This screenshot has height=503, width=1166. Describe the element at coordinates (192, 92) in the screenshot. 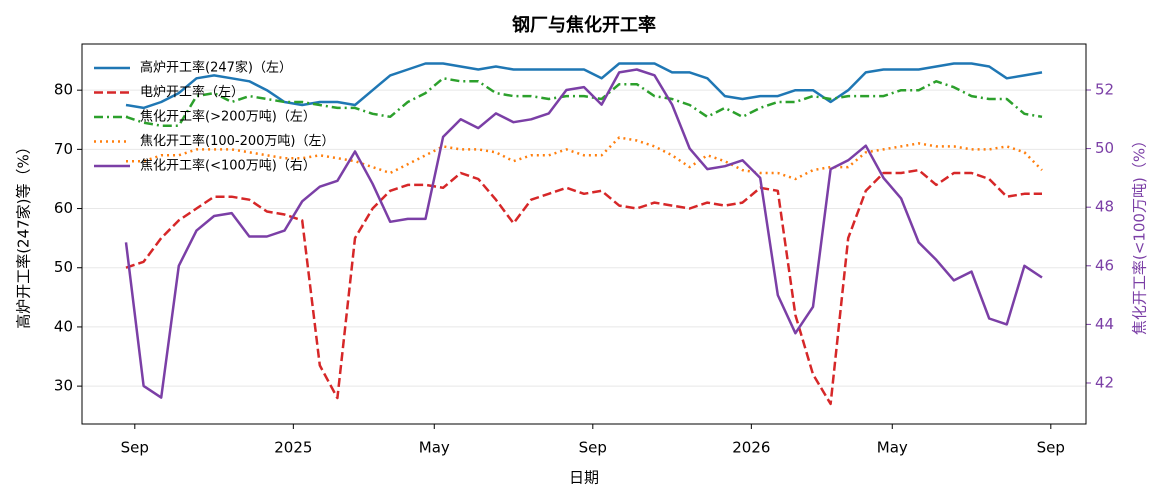

I see `legend-label: 电炉开工率（左）` at that location.